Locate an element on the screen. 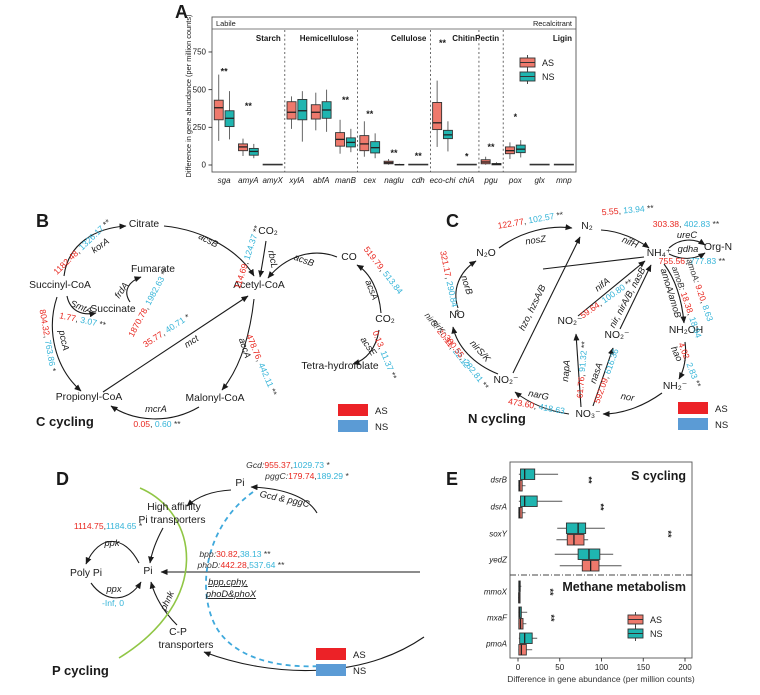 This screenshot has width=760, height=695. n-cycling-title: N cycling is located at coordinates (497, 418).